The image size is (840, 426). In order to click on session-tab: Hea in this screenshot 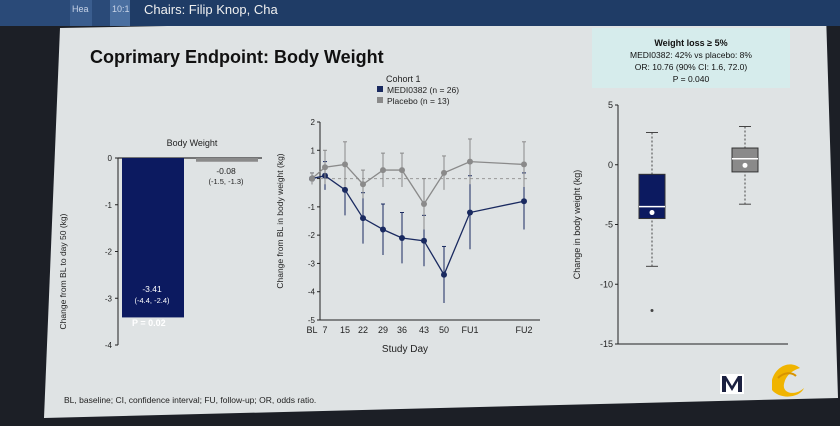, I will do `click(81, 13)`.